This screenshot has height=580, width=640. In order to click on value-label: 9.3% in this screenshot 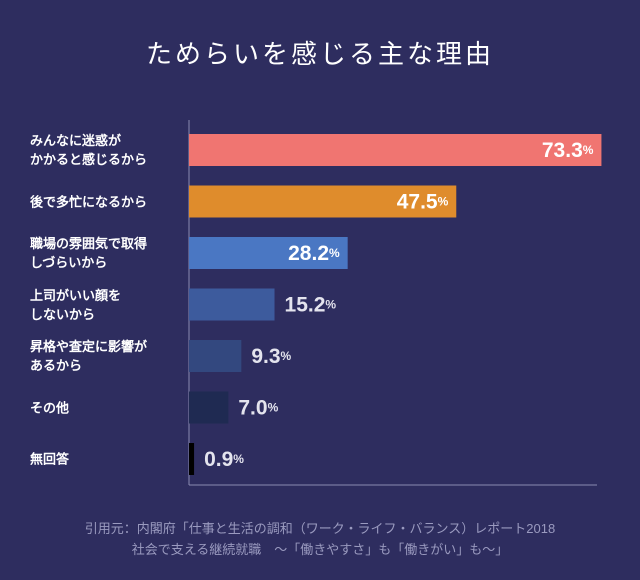, I will do `click(271, 356)`.